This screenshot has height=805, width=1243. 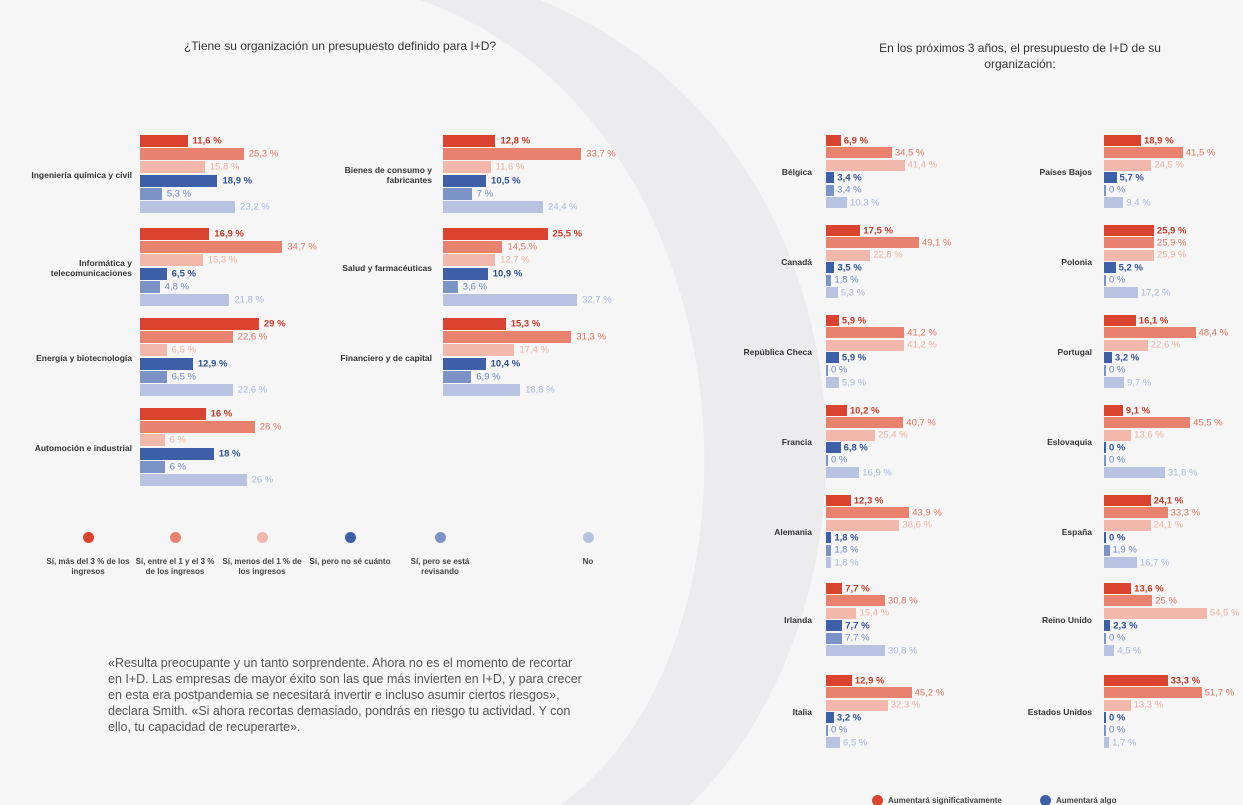 What do you see at coordinates (1124, 550) in the screenshot?
I see `value-label: 1,9 %` at bounding box center [1124, 550].